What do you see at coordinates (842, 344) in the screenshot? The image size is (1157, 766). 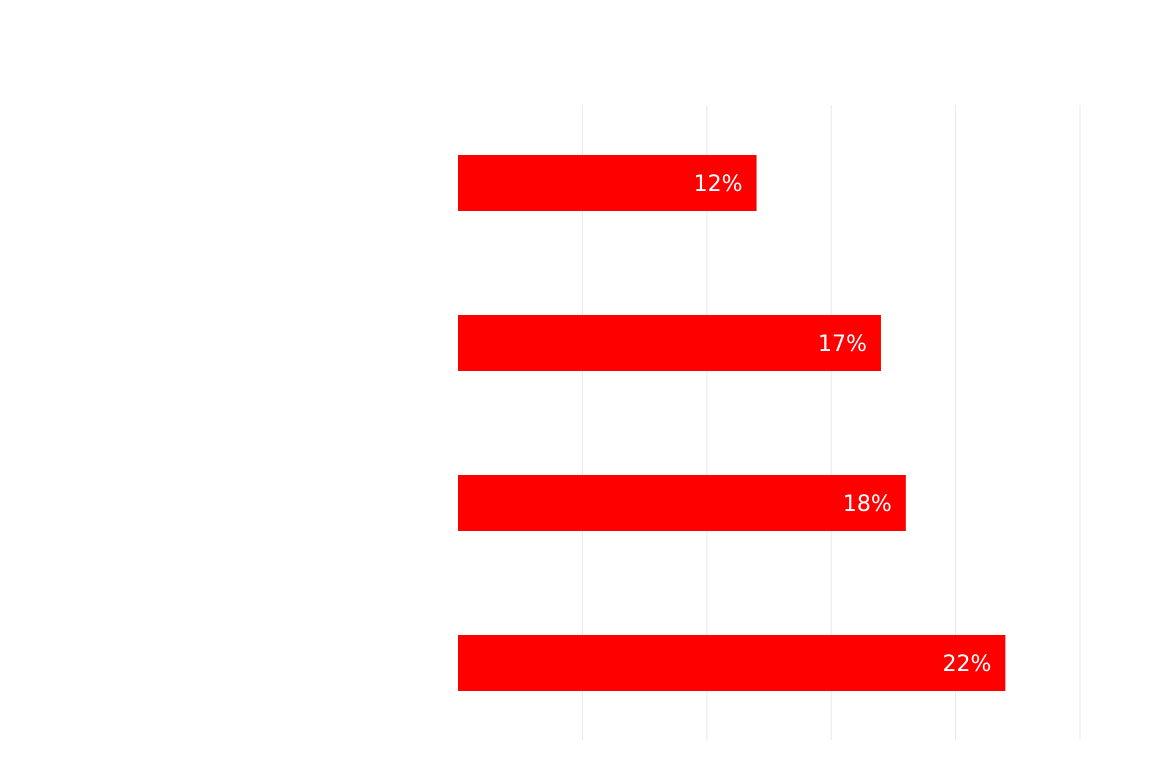 I see `bar-2-data-label: 17%` at bounding box center [842, 344].